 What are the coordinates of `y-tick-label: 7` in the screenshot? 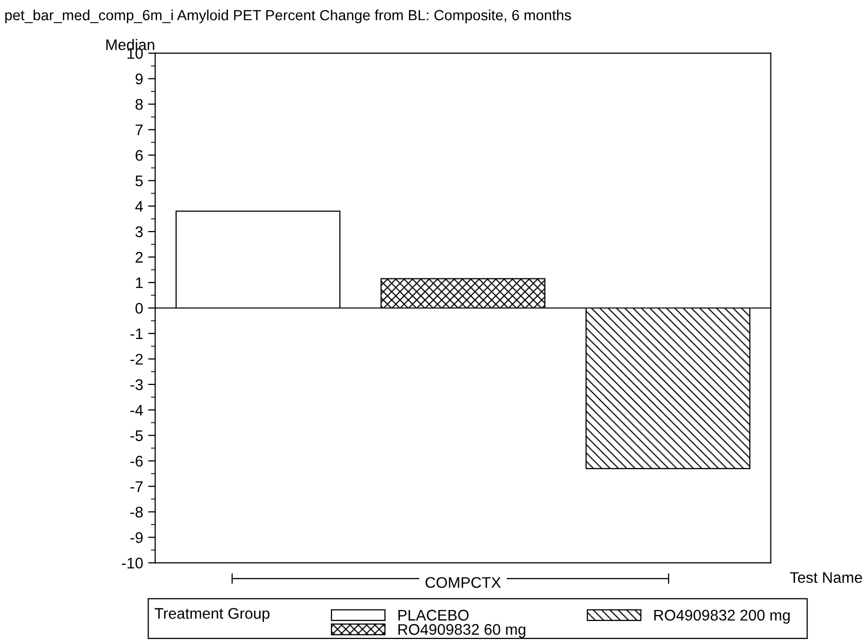 It's located at (139, 130).